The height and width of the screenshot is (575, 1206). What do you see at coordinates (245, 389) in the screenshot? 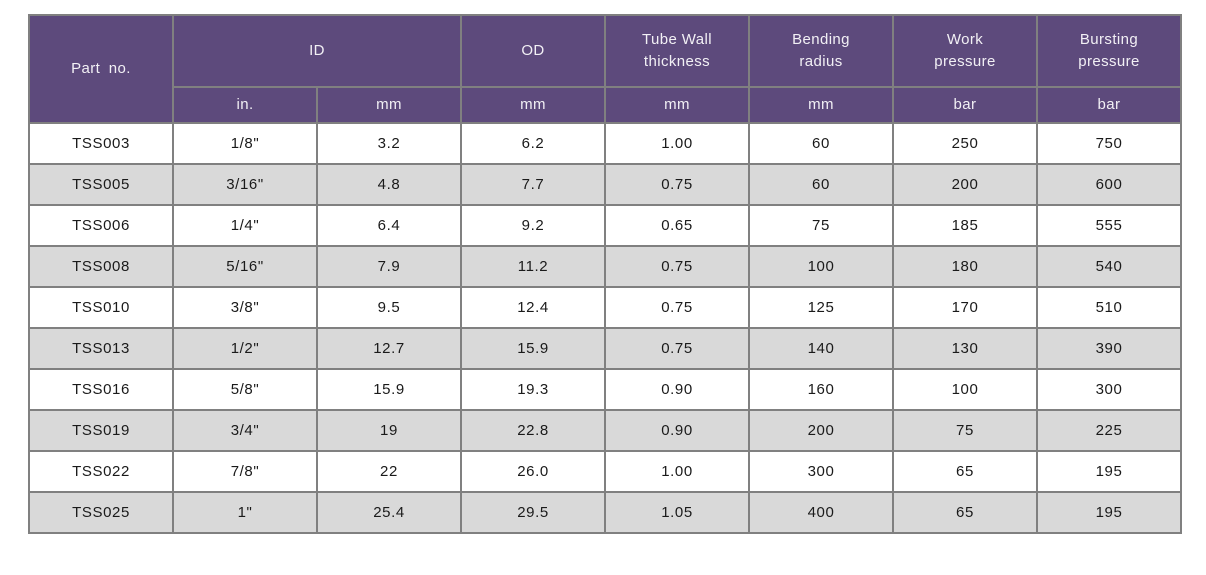
I see `id-in-cell: 5/8"` at bounding box center [245, 389].